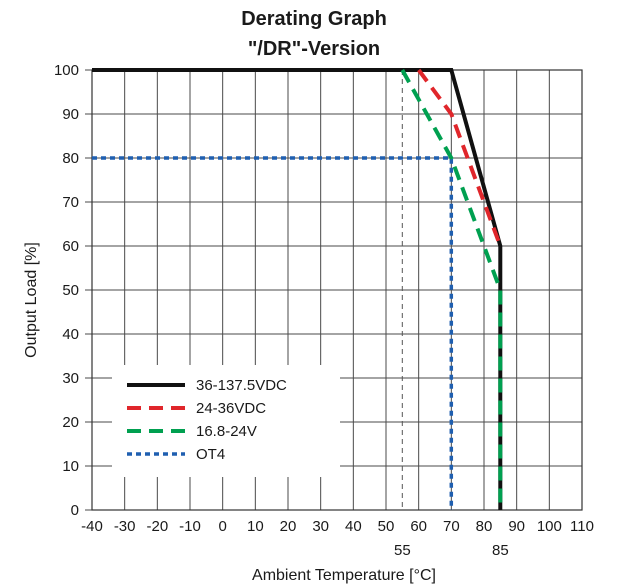  Describe the element at coordinates (386, 526) in the screenshot. I see `x-tick-label: 50` at that location.